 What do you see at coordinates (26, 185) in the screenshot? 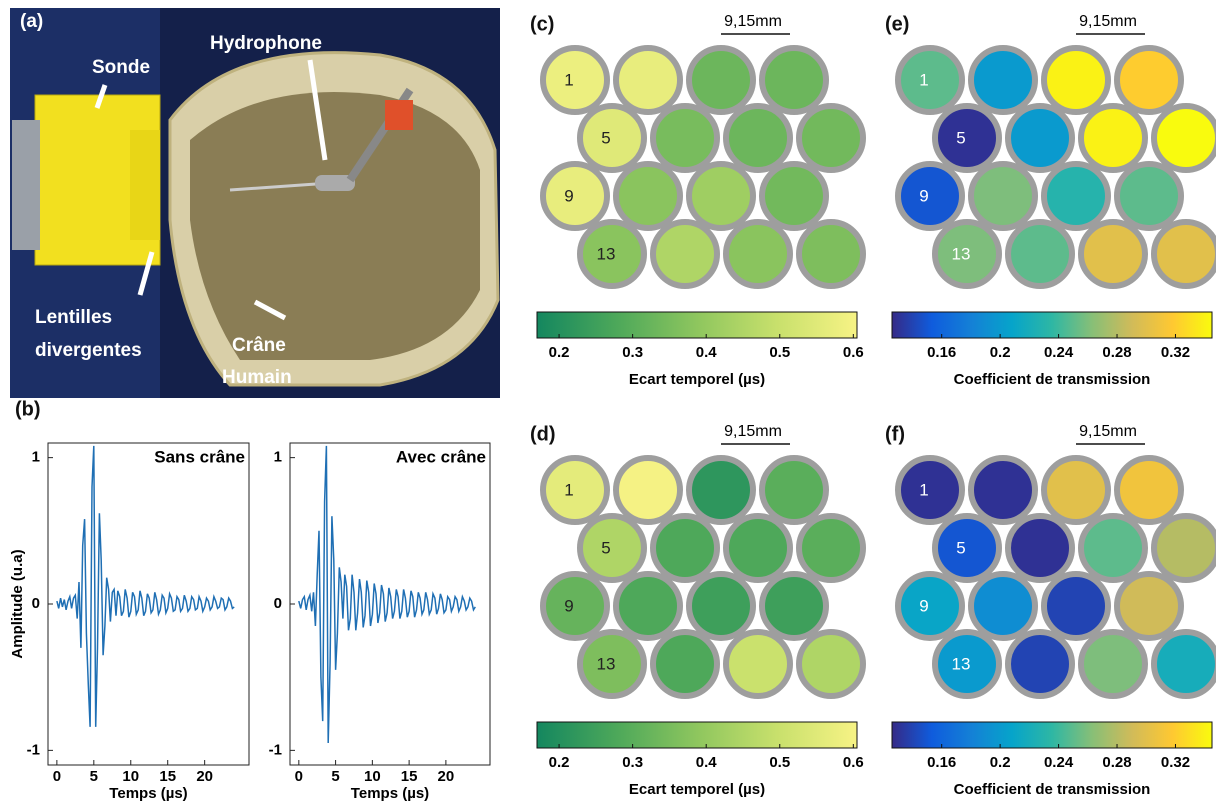
I see `cables` at bounding box center [26, 185].